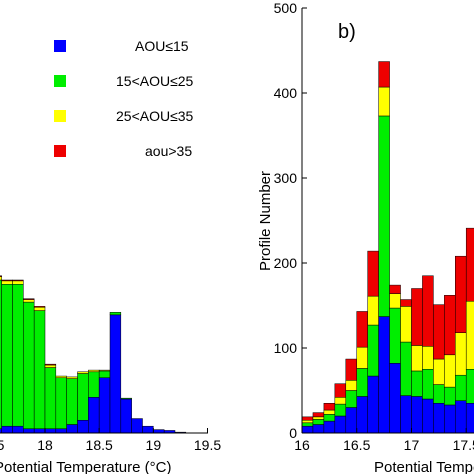 The height and width of the screenshot is (474, 474). I want to click on right-y-ticks: 0 100 200 300 400 500, so click(290, 220).